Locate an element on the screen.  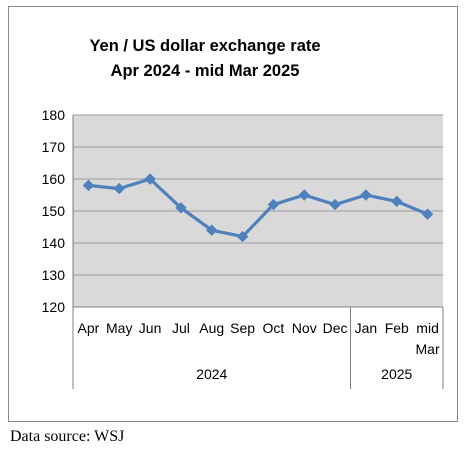
x-tick-label: Jan is located at coordinates (366, 328).